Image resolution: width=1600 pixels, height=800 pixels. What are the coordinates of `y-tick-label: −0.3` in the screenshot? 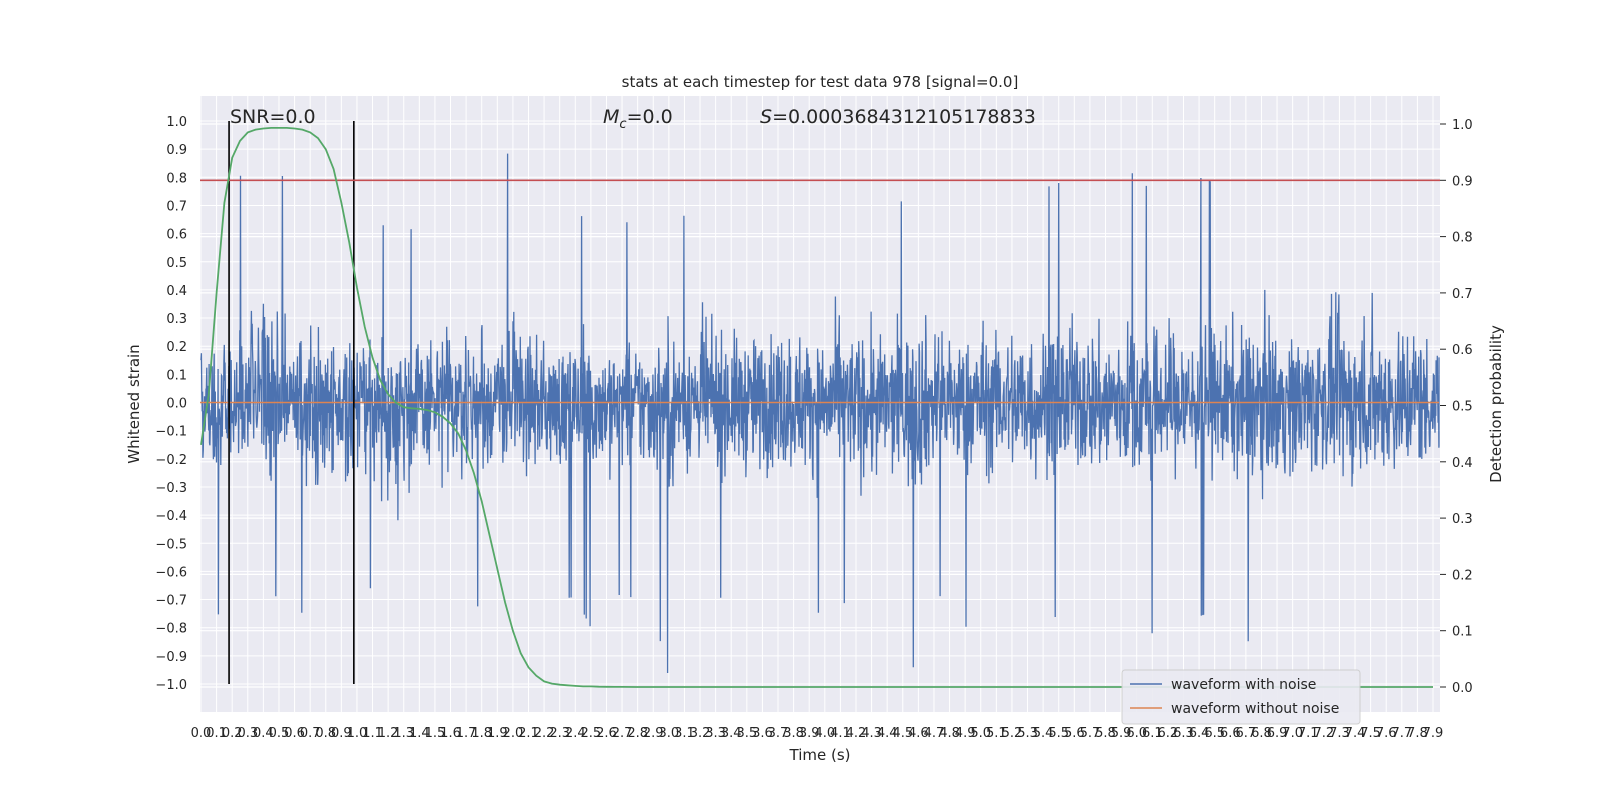 It's located at (171, 488).